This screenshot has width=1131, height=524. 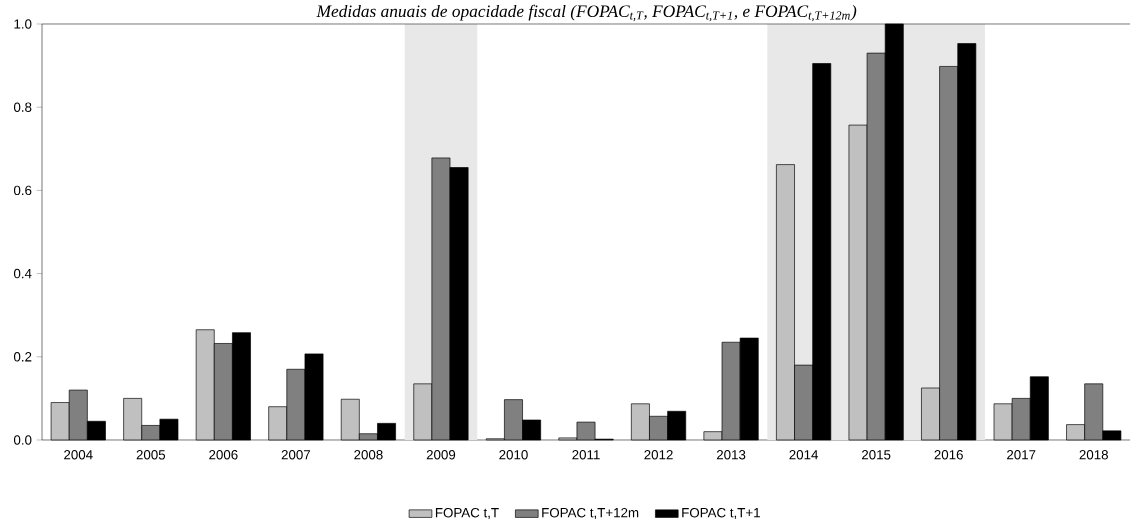 I want to click on legend-label: FOPAC t,T, so click(x=467, y=513).